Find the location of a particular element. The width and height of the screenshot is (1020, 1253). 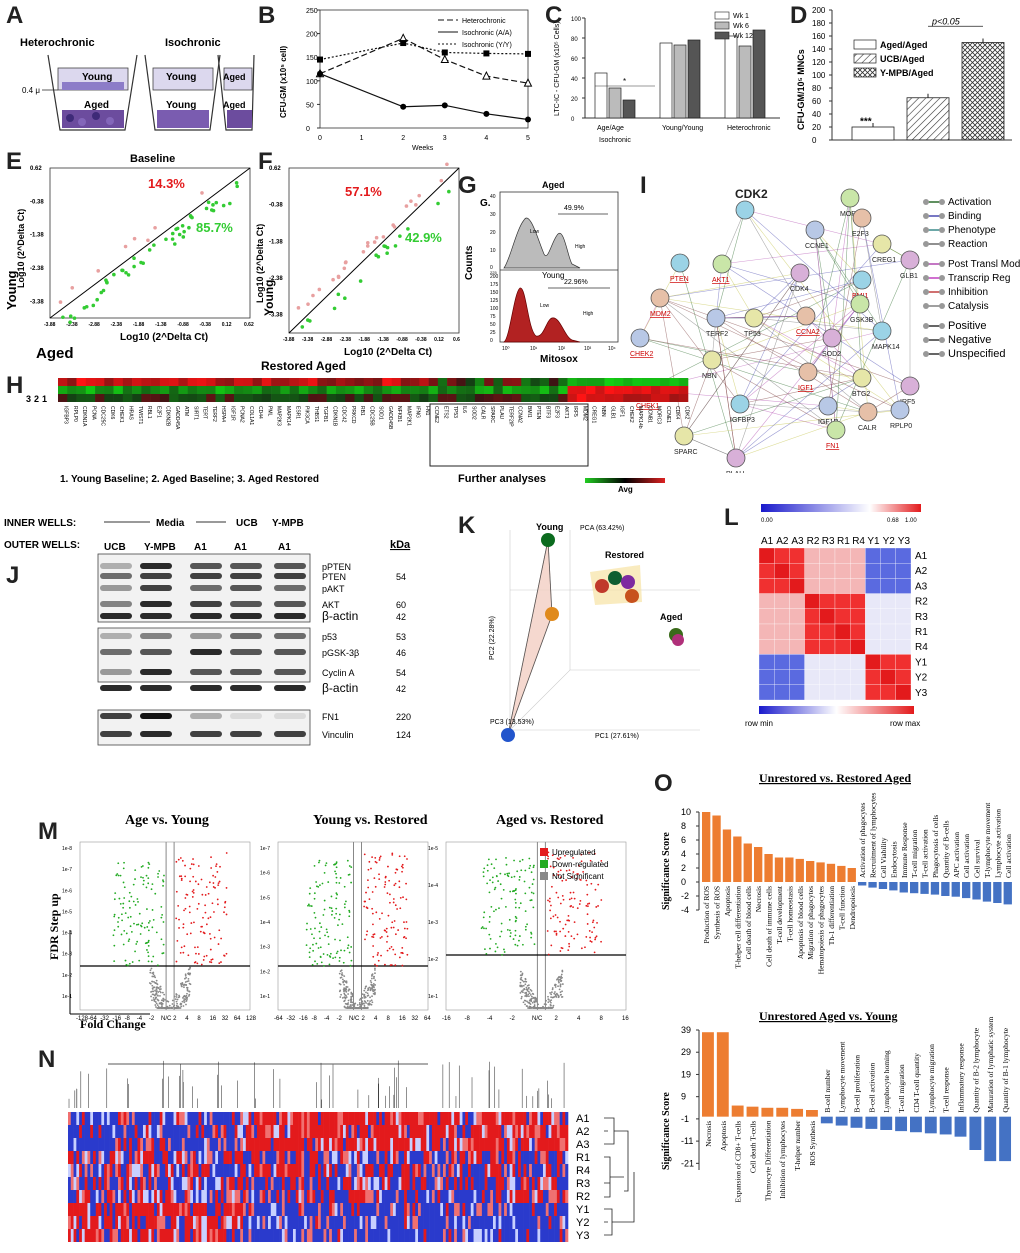

chartE-pt-green is located at coordinates (134, 258).